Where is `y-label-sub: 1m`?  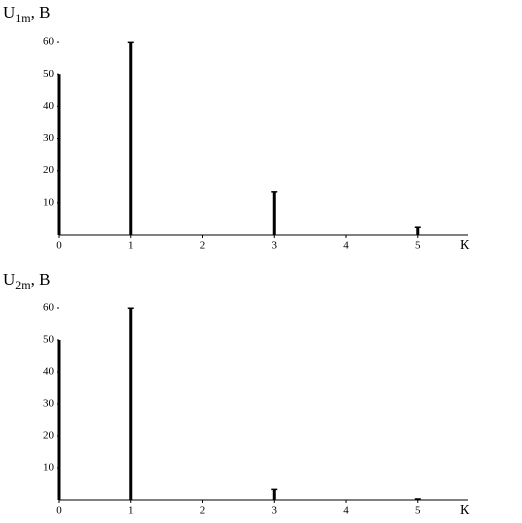 y-label-sub: 1m is located at coordinates (23, 18).